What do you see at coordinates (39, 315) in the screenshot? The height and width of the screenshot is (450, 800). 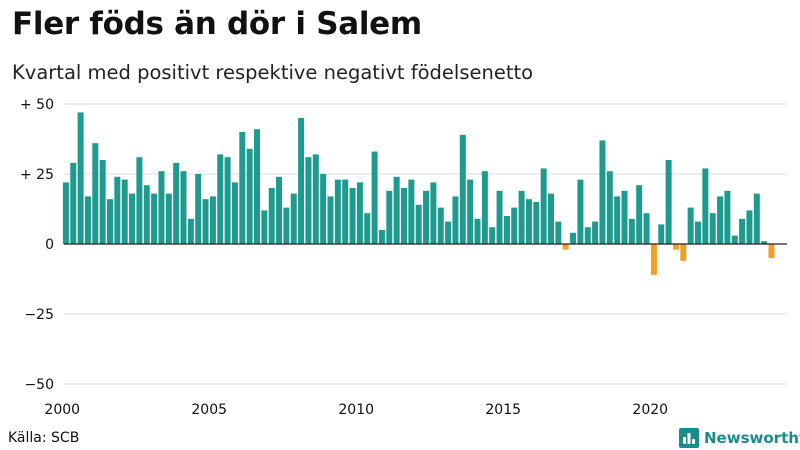 I see `y-tick-label: −25` at bounding box center [39, 315].